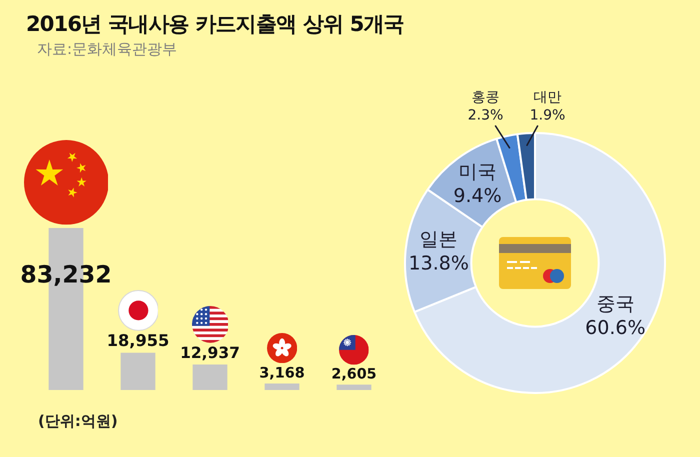  Describe the element at coordinates (78, 421) in the screenshot. I see `text: (단위:억원)` at that location.